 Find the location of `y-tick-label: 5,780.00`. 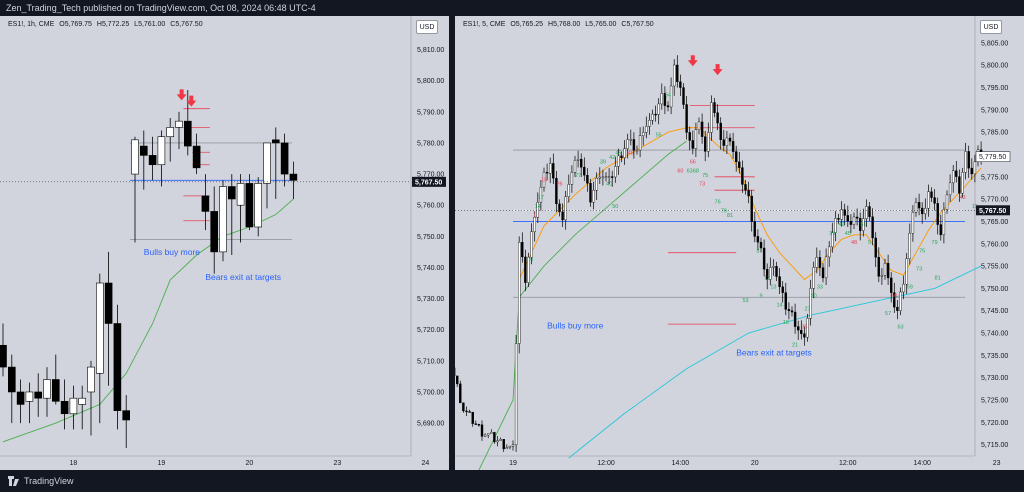

y-tick-label: 5,780.00 is located at coordinates (430, 143).